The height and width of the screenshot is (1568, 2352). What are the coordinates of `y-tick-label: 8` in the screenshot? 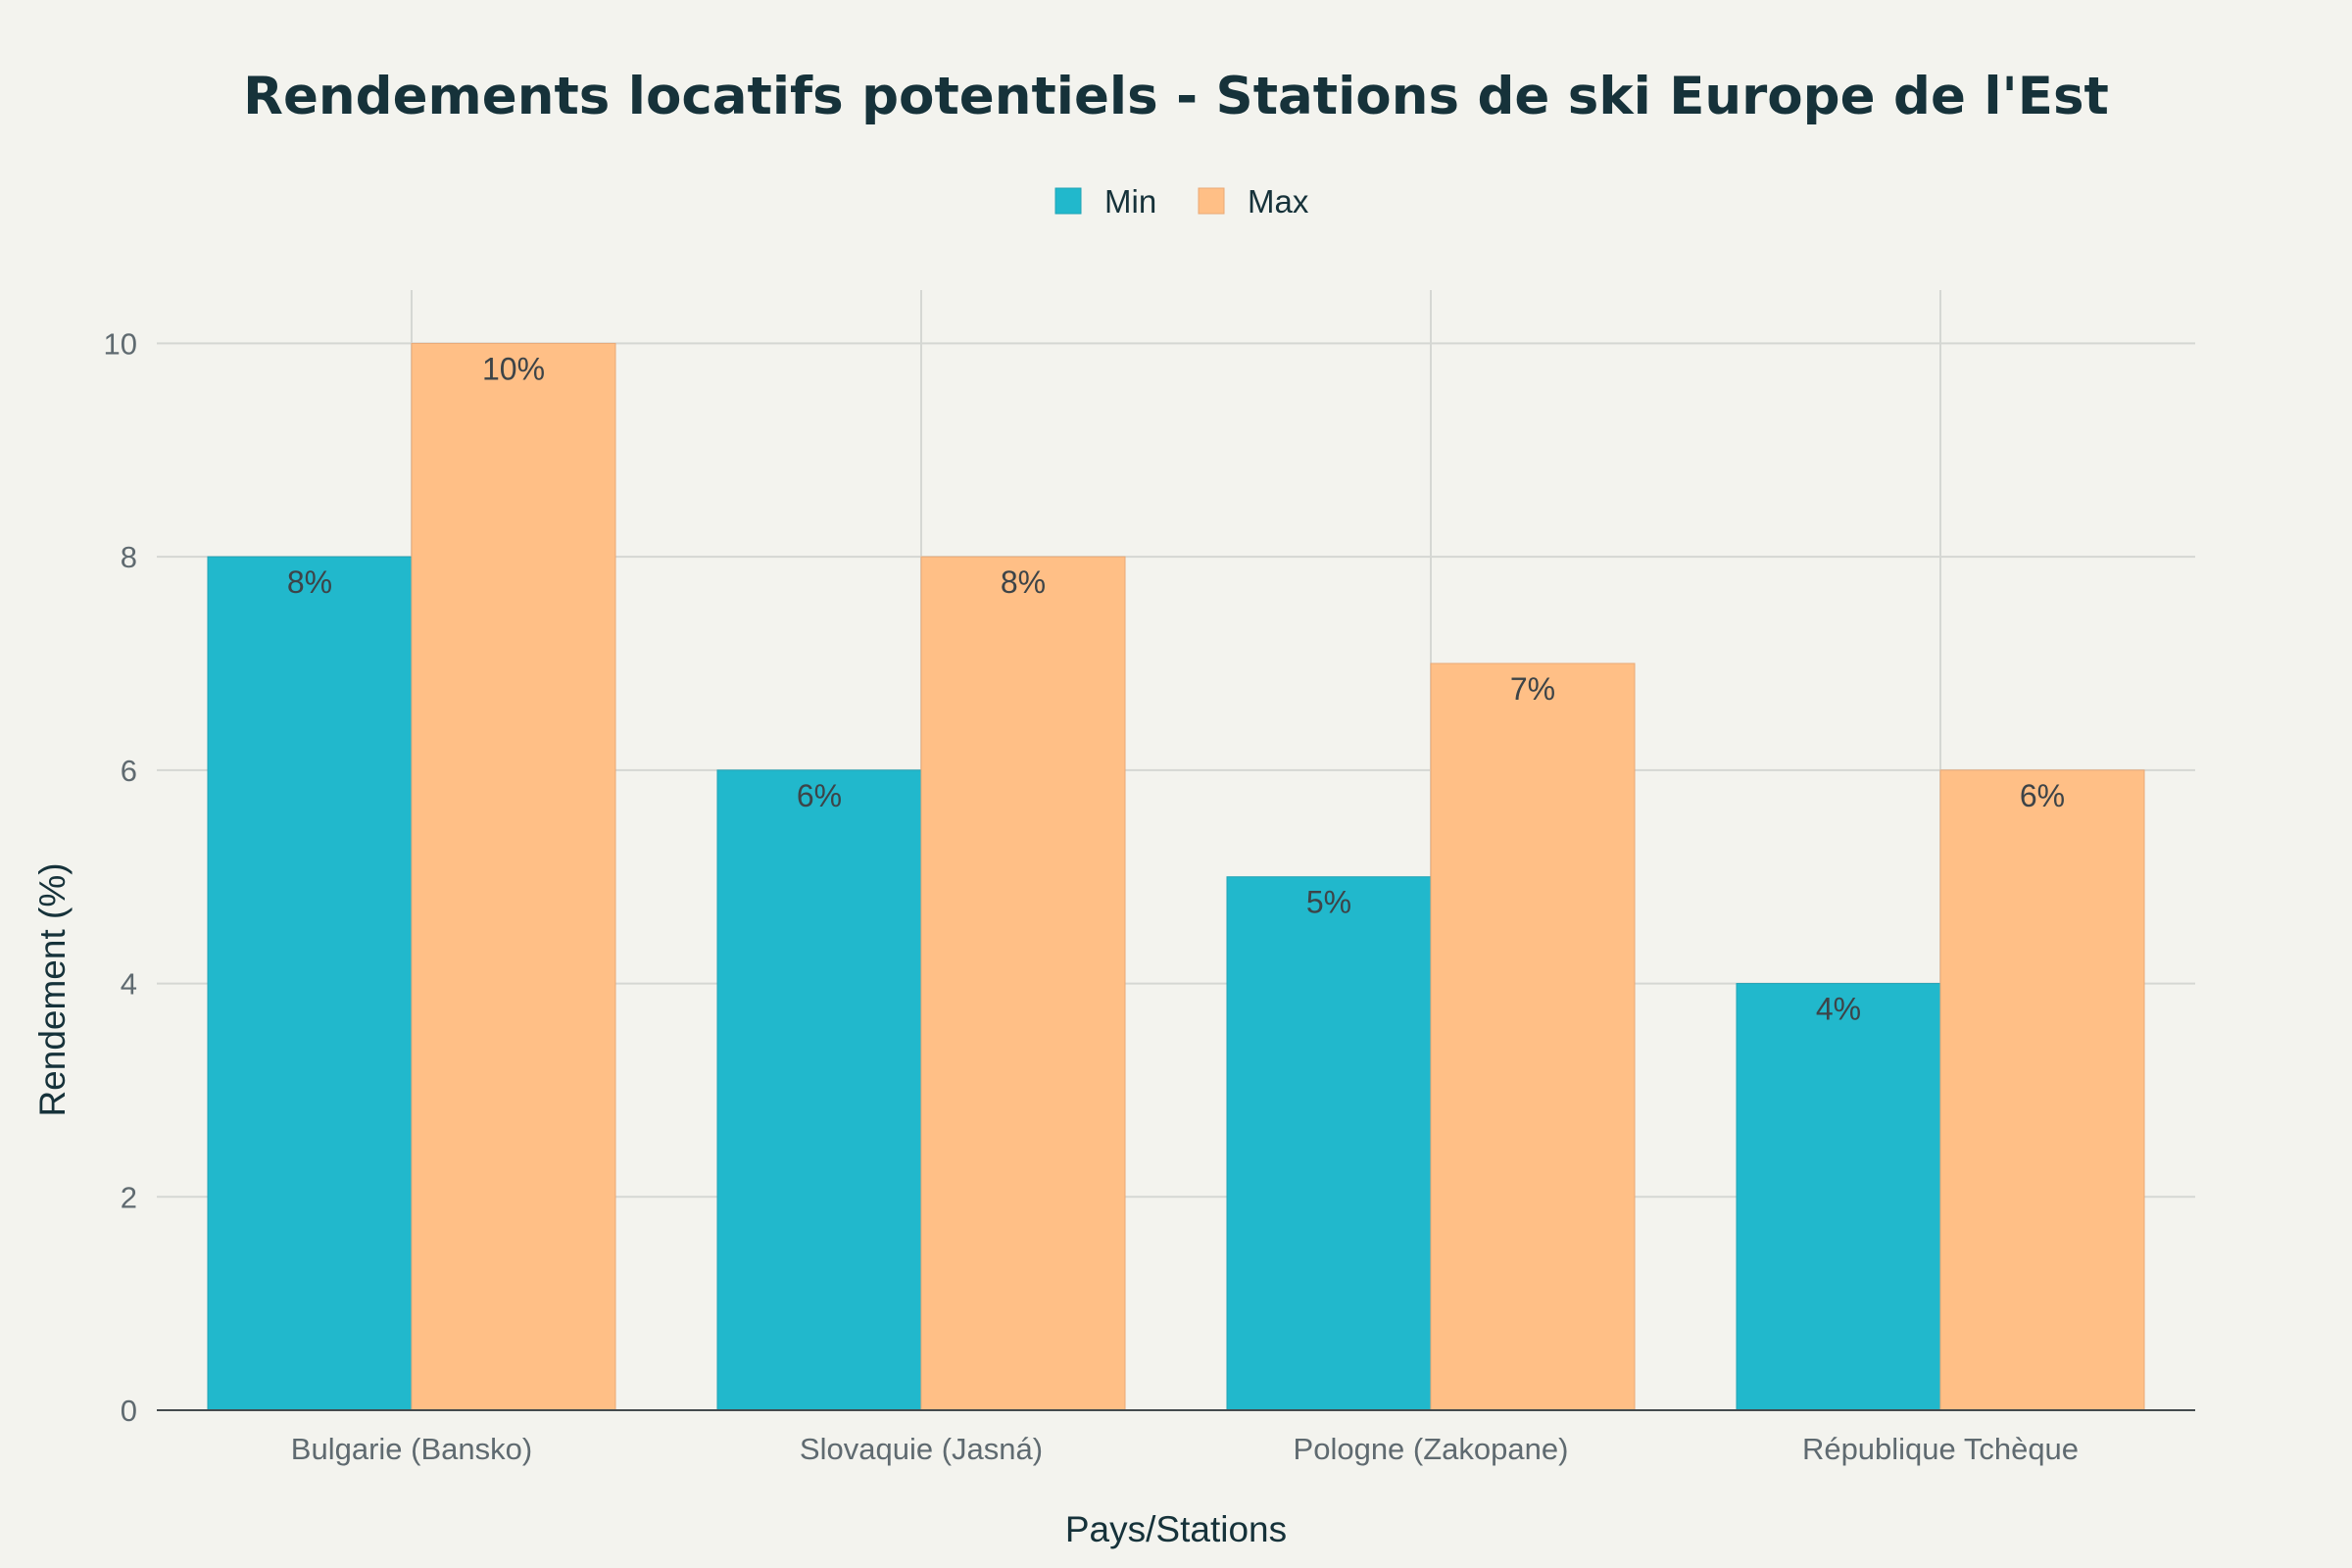 It's located at (129, 557).